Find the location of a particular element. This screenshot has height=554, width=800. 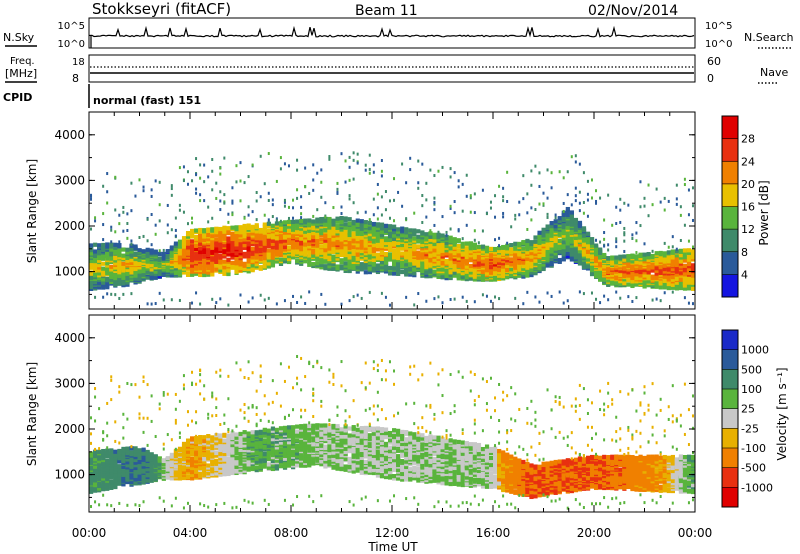

freq-tick-top: 18 is located at coordinates (78, 62).